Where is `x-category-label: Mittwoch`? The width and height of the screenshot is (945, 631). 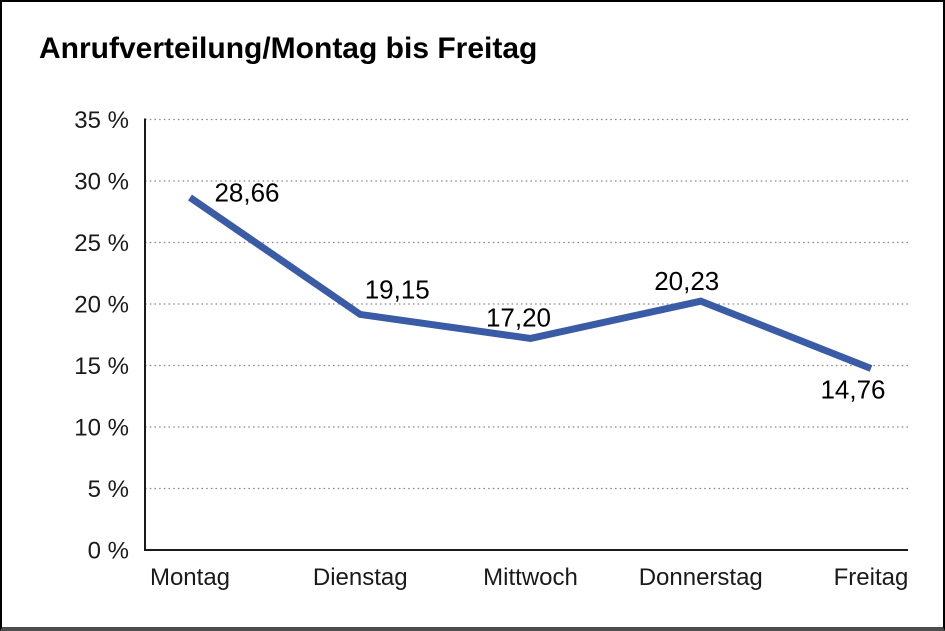
x-category-label: Mittwoch is located at coordinates (530, 577).